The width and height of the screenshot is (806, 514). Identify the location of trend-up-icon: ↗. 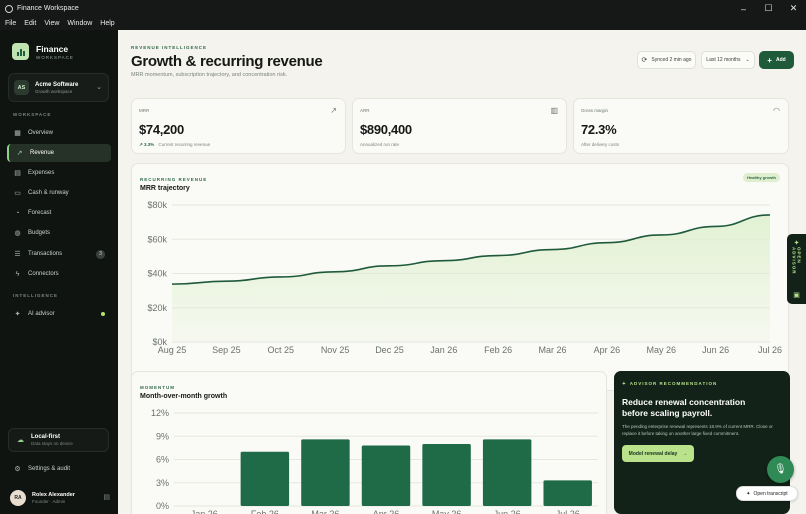
(333, 110).